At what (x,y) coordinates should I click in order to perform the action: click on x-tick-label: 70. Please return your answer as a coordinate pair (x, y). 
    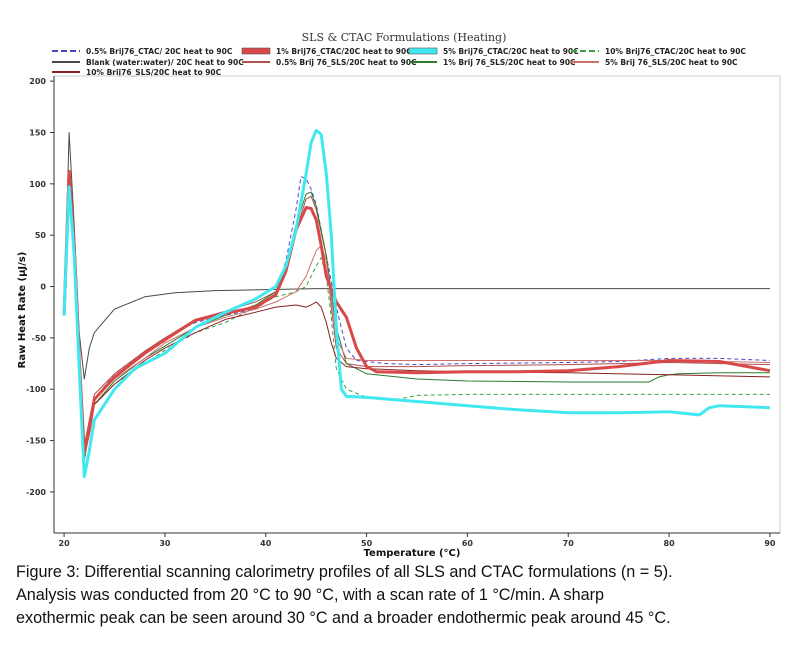
    Looking at the image, I should click on (569, 543).